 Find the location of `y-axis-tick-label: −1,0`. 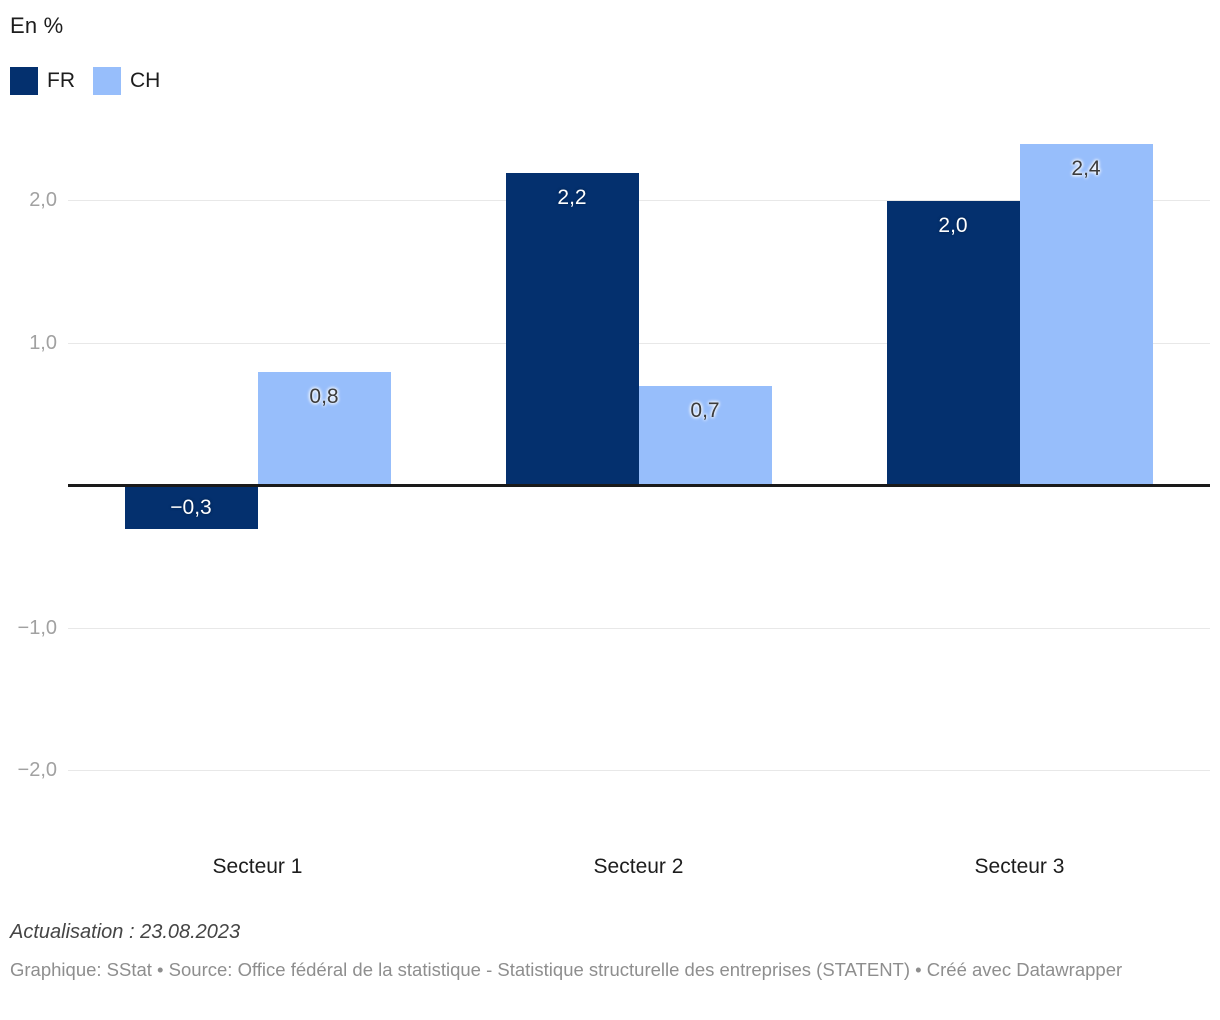

y-axis-tick-label: −1,0 is located at coordinates (37, 628).